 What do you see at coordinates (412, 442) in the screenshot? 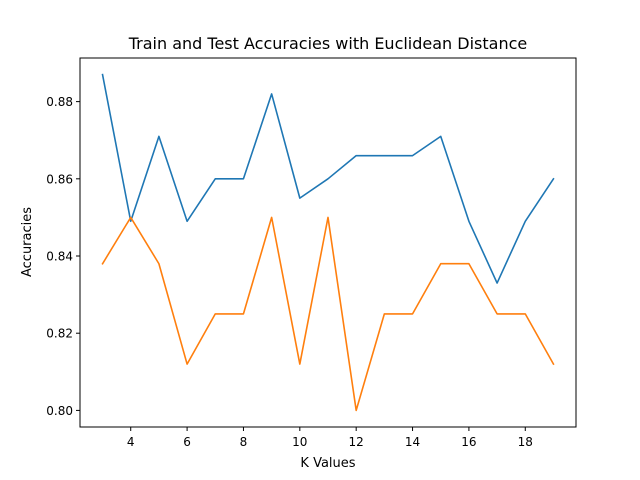
I see `x-tick-label: 14` at bounding box center [412, 442].